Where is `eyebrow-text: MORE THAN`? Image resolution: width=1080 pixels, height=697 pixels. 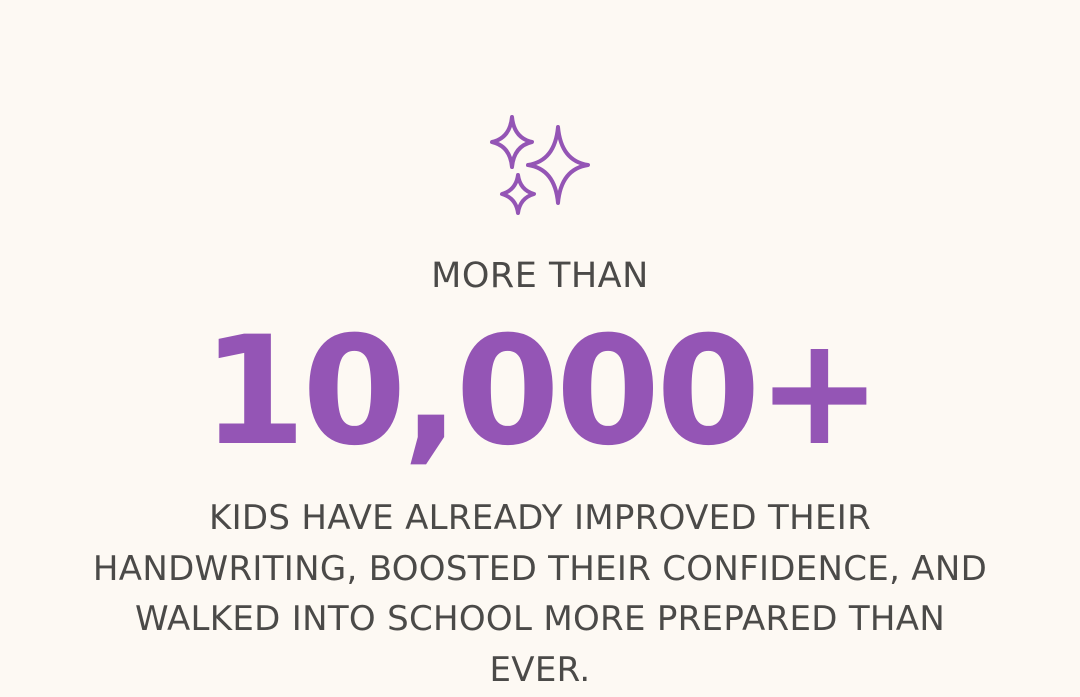 eyebrow-text: MORE THAN is located at coordinates (540, 276).